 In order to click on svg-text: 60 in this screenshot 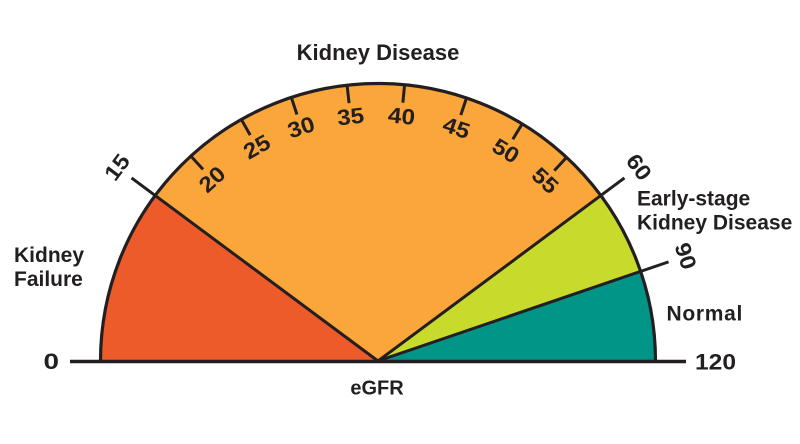, I will do `click(639, 167)`.